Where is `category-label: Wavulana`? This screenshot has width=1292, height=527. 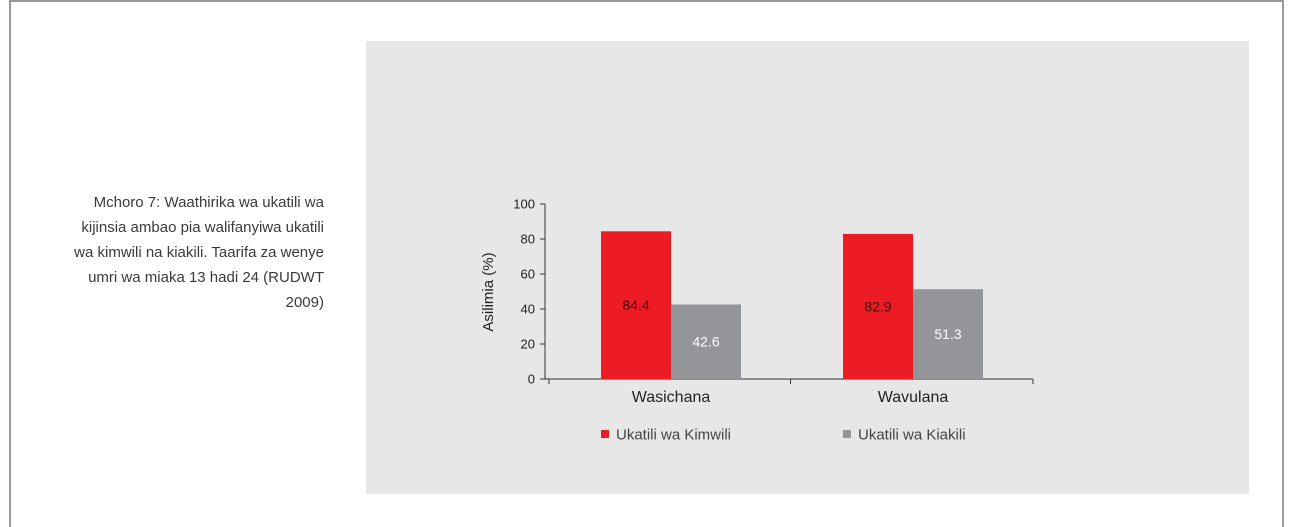 category-label: Wavulana is located at coordinates (913, 397).